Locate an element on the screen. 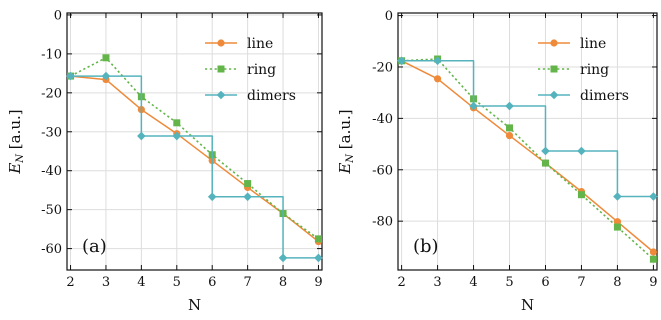  y-tick-label: -80 is located at coordinates (382, 222).